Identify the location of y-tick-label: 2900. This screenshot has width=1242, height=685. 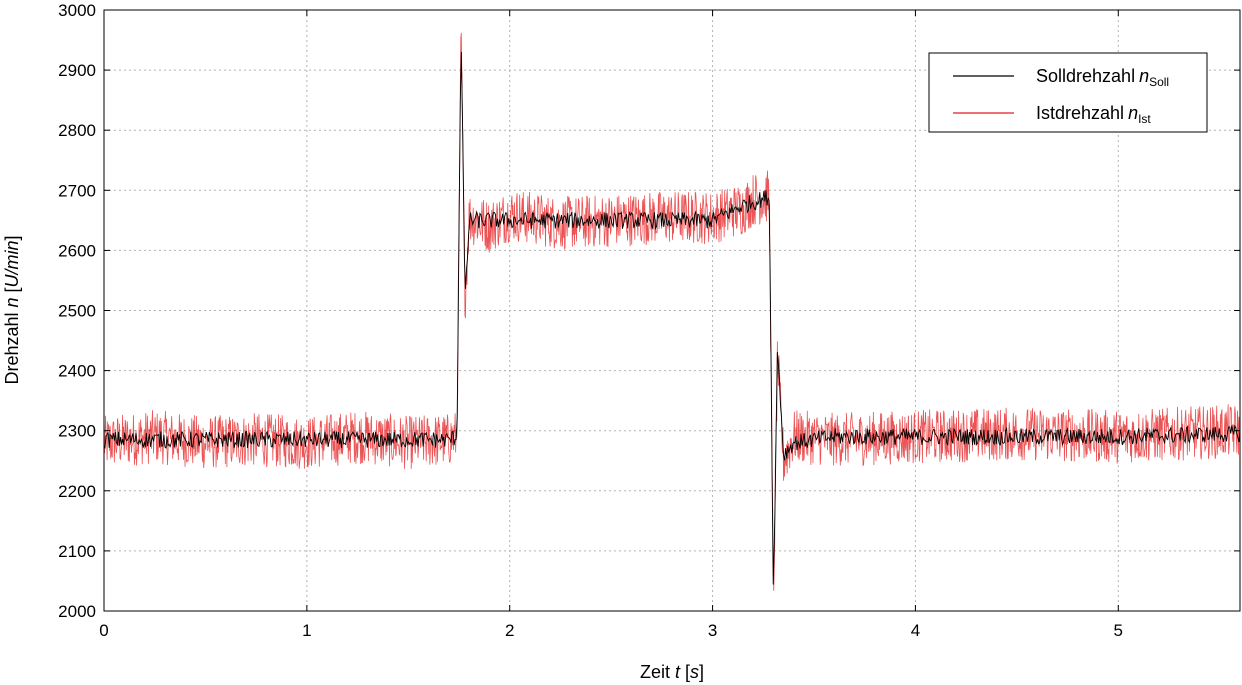
(77, 70).